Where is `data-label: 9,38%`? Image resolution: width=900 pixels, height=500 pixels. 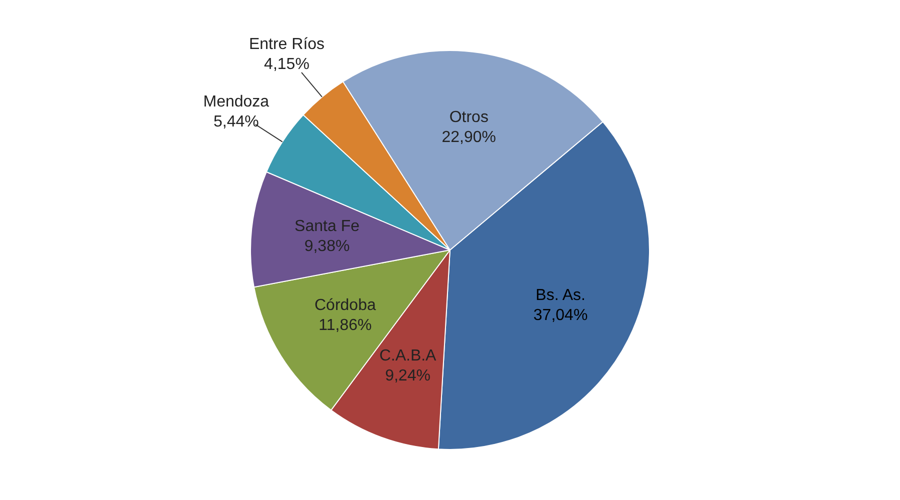
data-label: 9,38% is located at coordinates (327, 247).